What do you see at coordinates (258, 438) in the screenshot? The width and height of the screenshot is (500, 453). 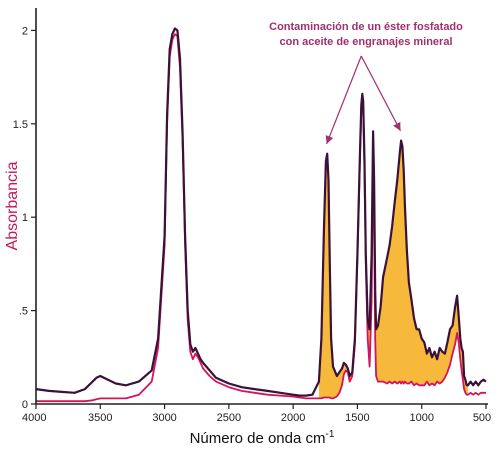 I see `x-axis-label-text: Número de onda cm` at bounding box center [258, 438].